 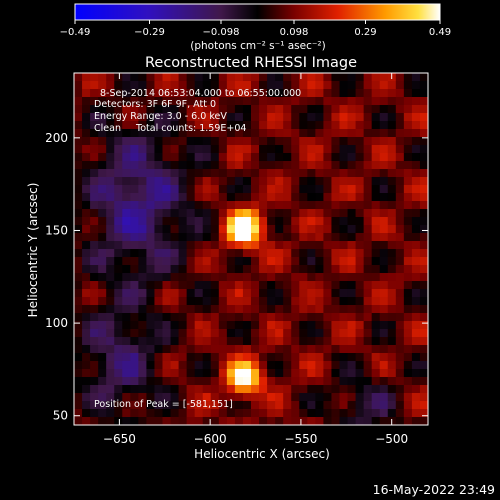 I want to click on x-tick-label: −550, so click(x=300, y=439).